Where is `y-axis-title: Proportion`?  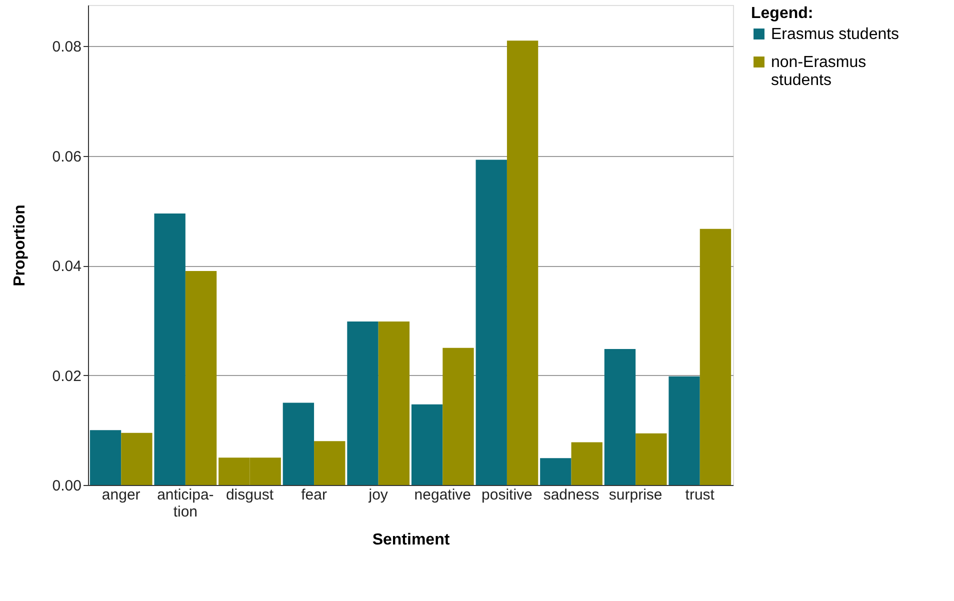 y-axis-title: Proportion is located at coordinates (19, 245).